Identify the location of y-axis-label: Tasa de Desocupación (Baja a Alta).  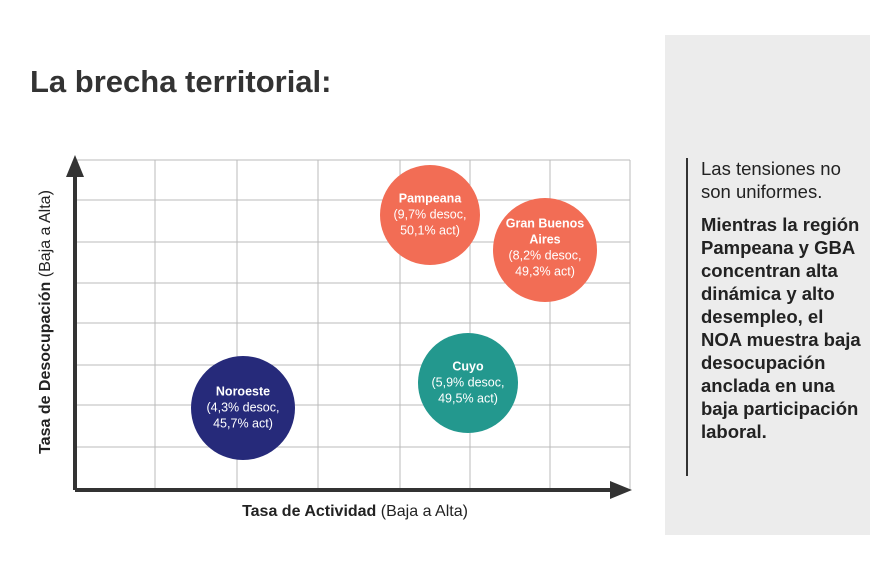
(45, 322).